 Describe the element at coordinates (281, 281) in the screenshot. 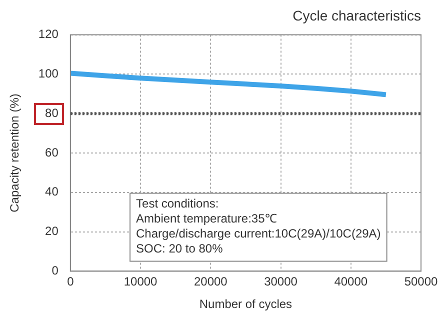

I see `x-tick-label: 30000` at that location.